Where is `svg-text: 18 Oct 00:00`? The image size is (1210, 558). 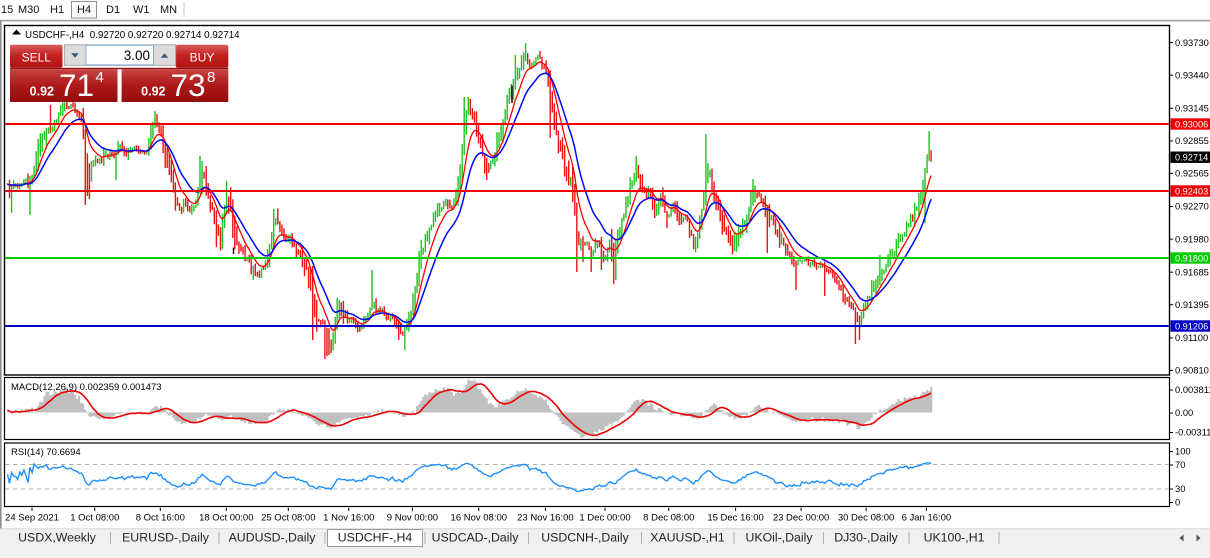
svg-text: 18 Oct 00:00 is located at coordinates (226, 518).